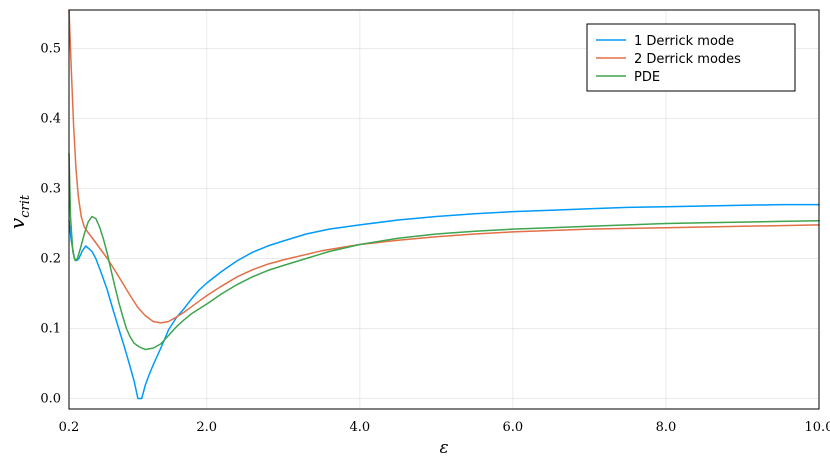 Image resolution: width=830 pixels, height=467 pixels. What do you see at coordinates (17, 223) in the screenshot?
I see `y-axis-label-main: v` at bounding box center [17, 223].